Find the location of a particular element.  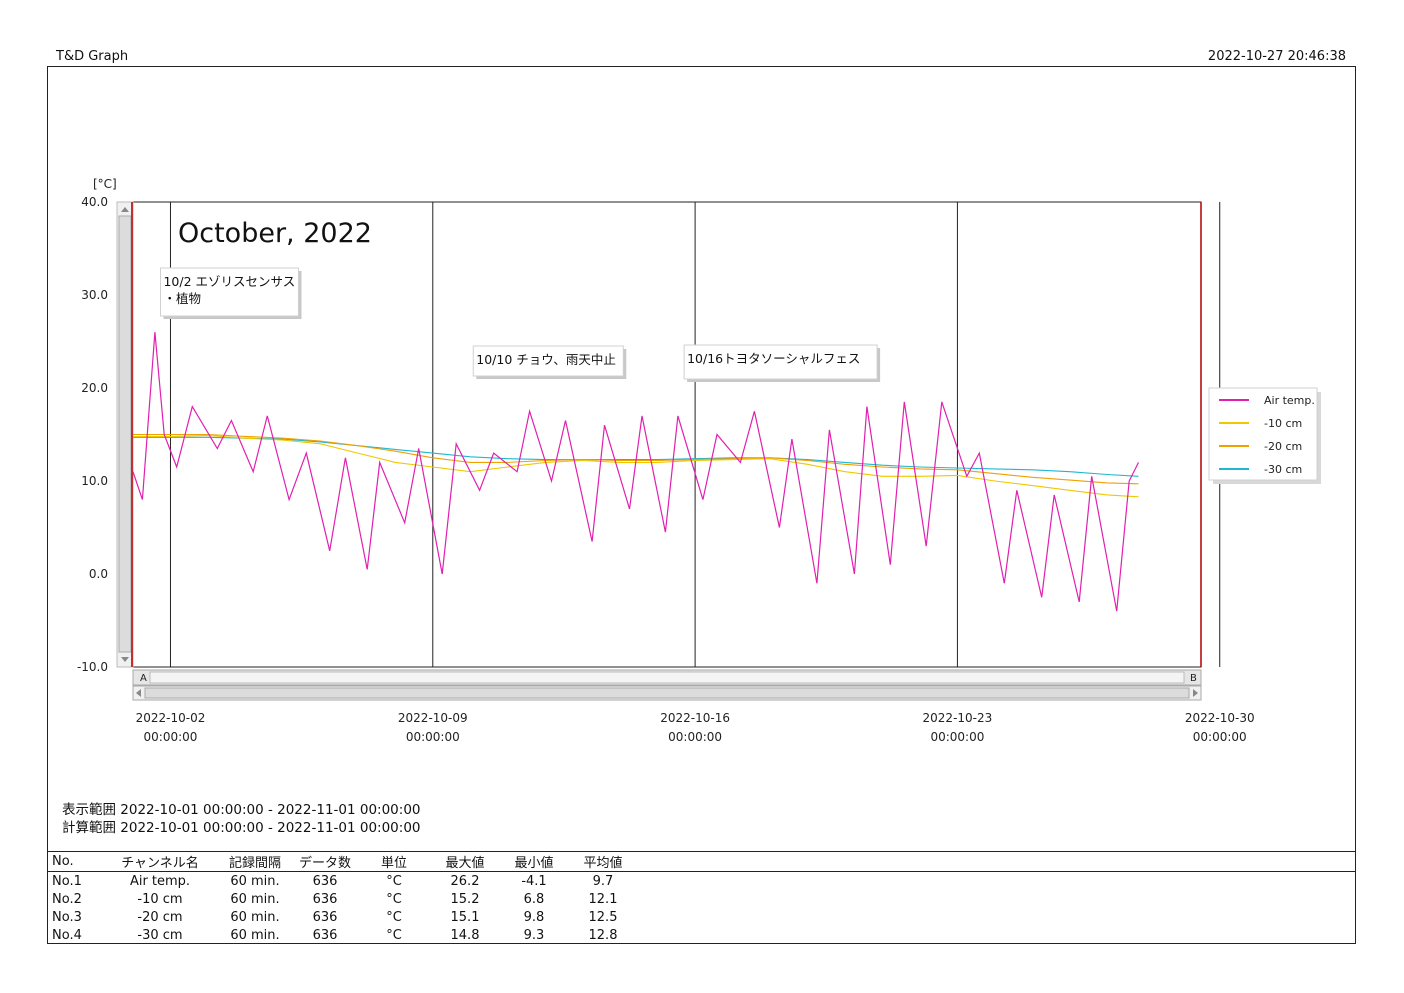

annotation-text: 10/10 チョウ、雨天中止 is located at coordinates (546, 359).